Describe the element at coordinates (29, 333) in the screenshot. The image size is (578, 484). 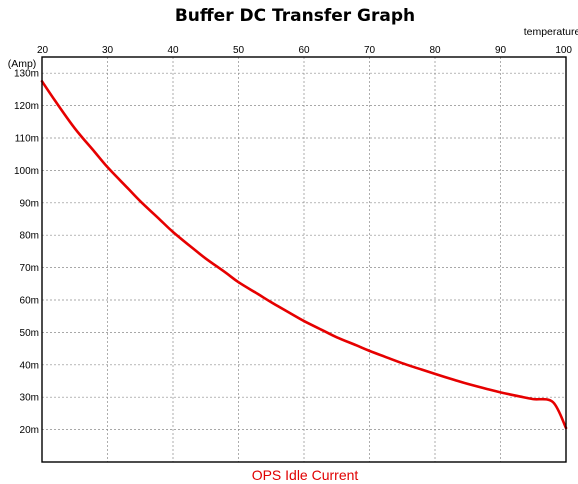
I see `y-tick-label: 50m` at that location.